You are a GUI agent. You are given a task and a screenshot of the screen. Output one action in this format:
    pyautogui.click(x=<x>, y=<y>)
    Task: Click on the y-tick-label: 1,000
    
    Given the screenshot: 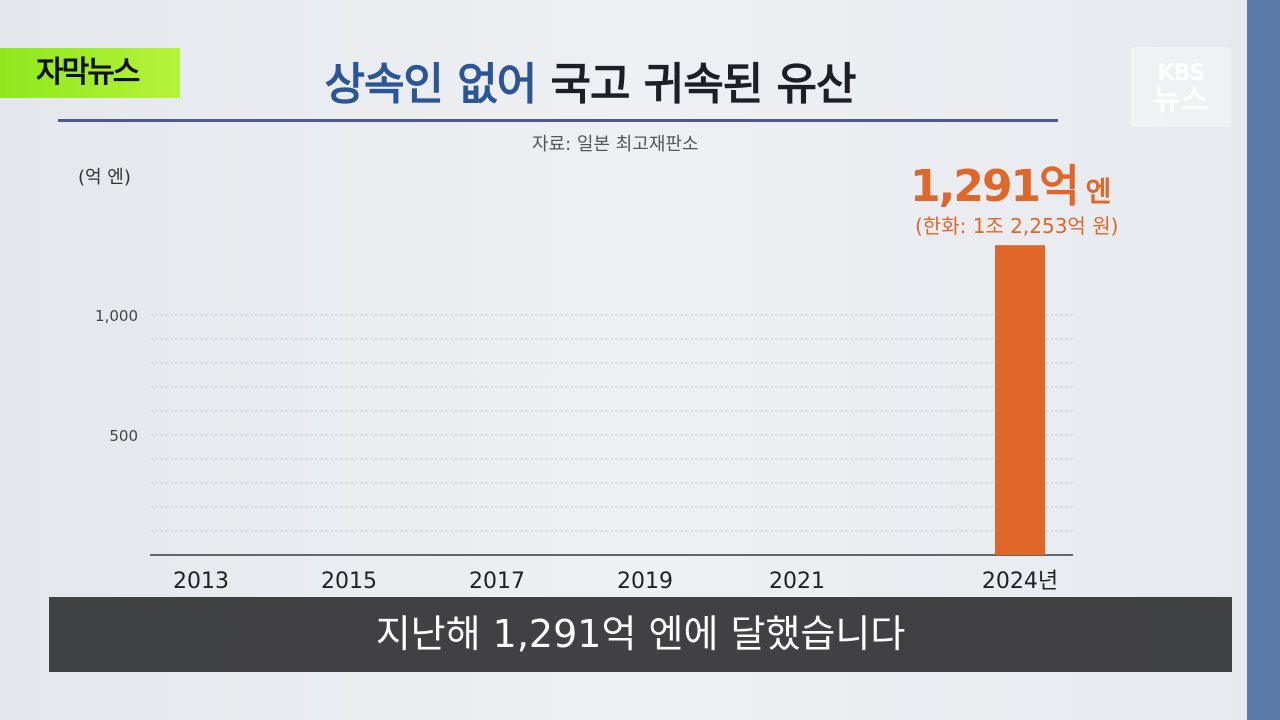 What is the action you would take?
    pyautogui.click(x=116, y=316)
    